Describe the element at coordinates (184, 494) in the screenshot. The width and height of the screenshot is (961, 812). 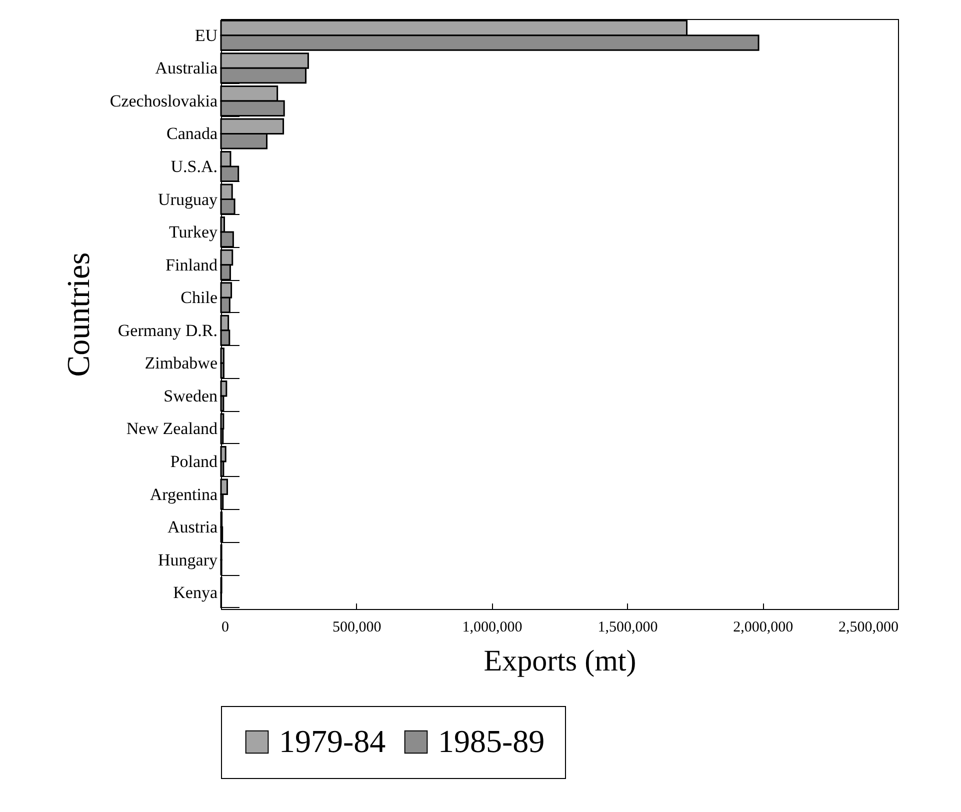
I see `y-tick-label: Argentina` at that location.